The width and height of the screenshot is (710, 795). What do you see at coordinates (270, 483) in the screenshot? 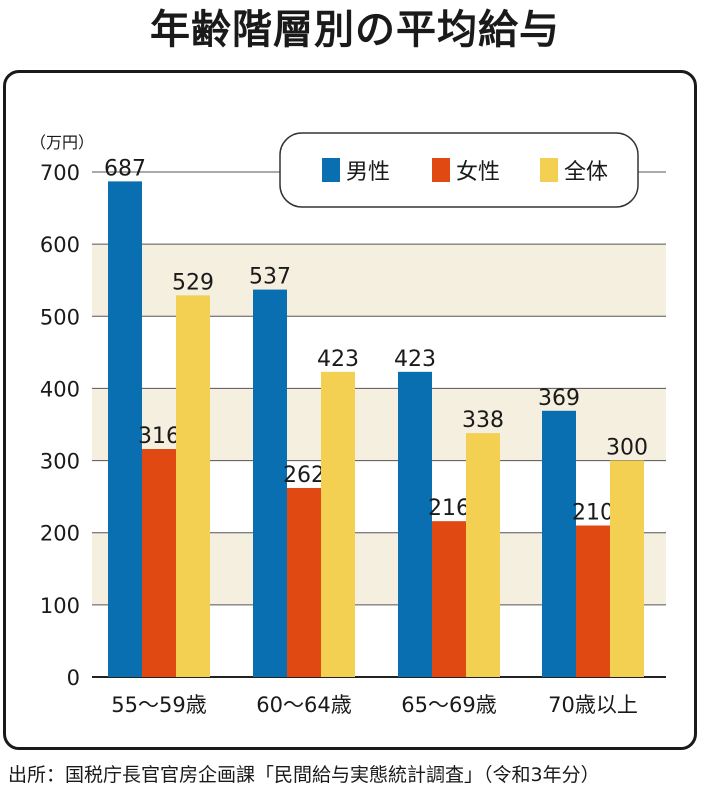
I see `bar-男性-1` at bounding box center [270, 483].